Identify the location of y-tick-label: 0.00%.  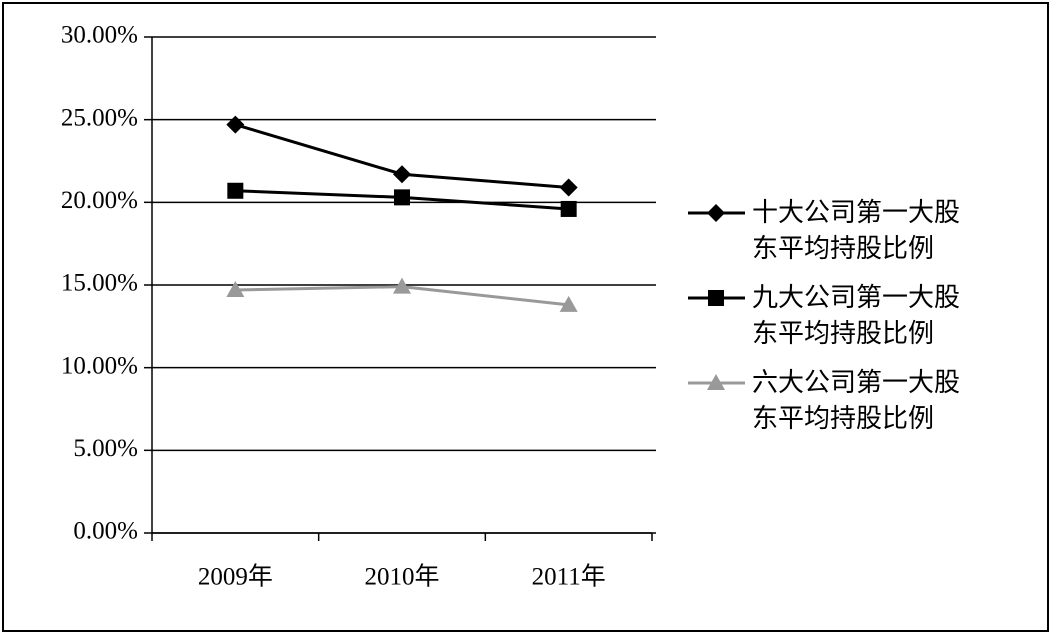
(105, 531).